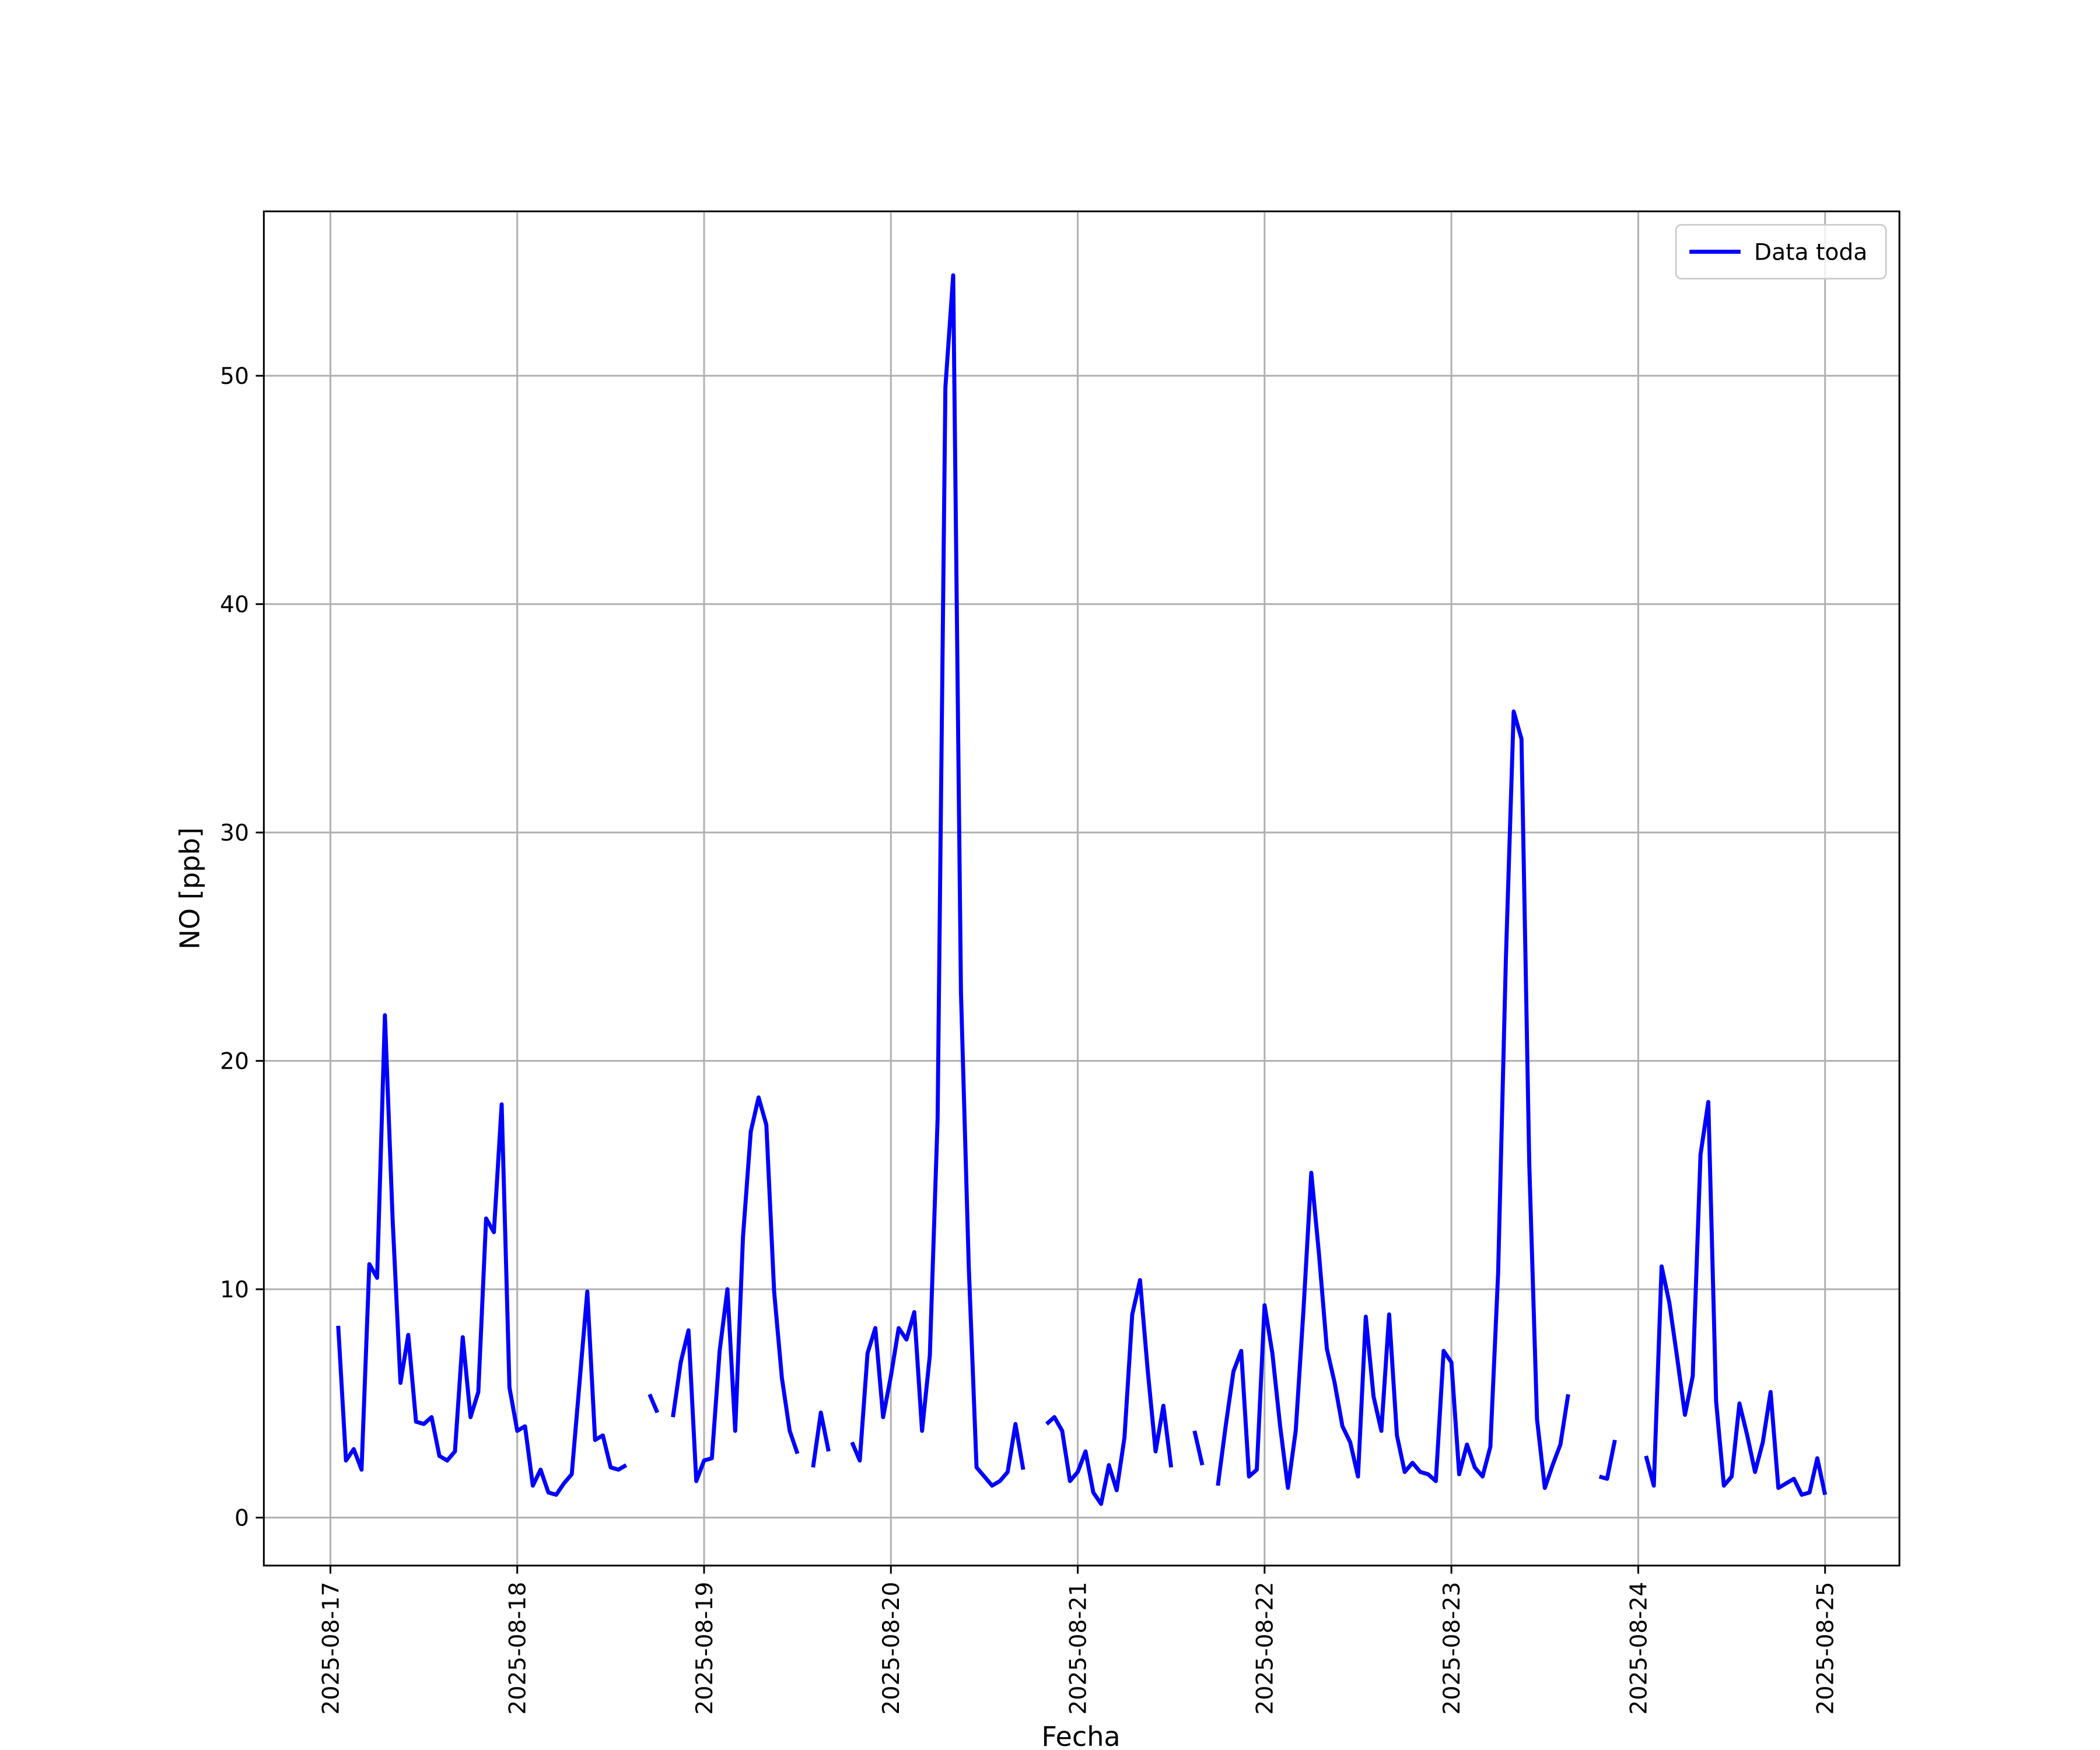 This screenshot has height=1750, width=2100. Describe the element at coordinates (1826, 1648) in the screenshot. I see `x-tick-label: 2025-08-25` at that location.